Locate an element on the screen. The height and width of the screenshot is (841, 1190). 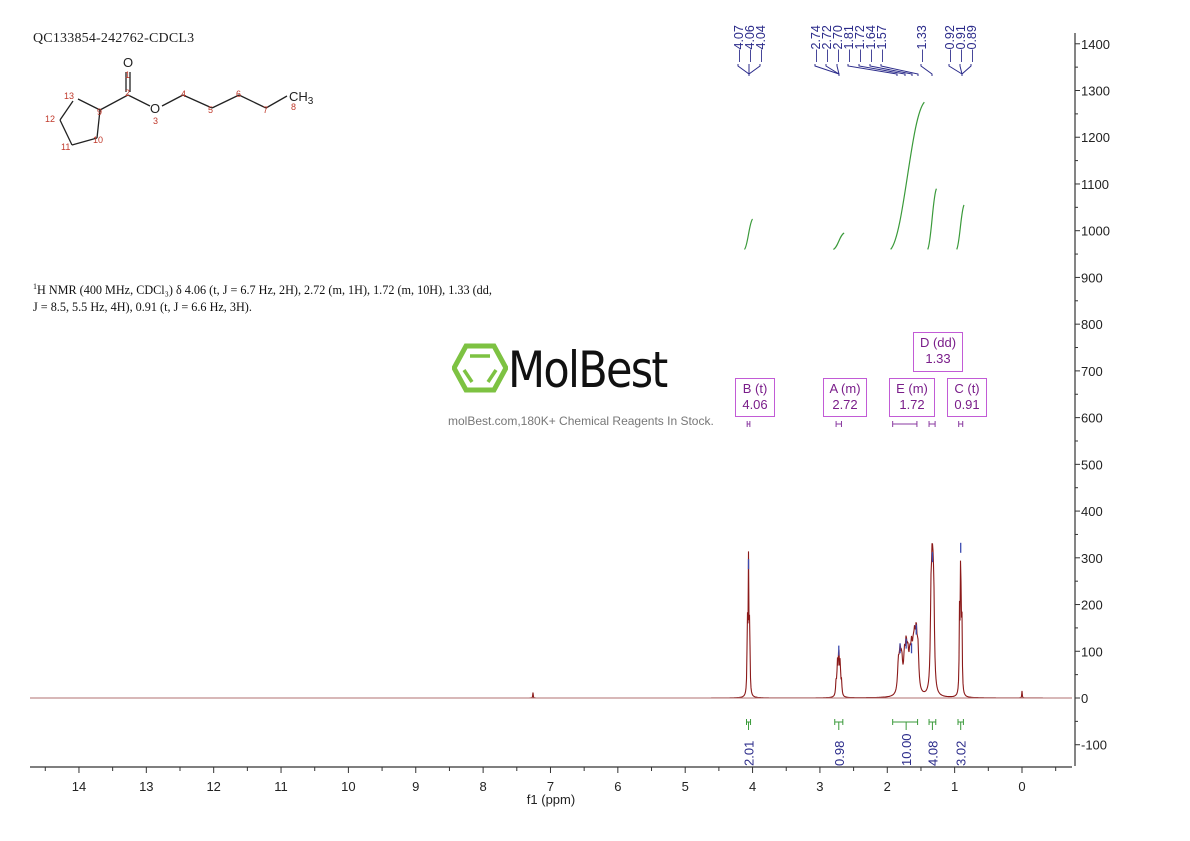
peak-label: —1.33 is located at coordinates (922, 43).